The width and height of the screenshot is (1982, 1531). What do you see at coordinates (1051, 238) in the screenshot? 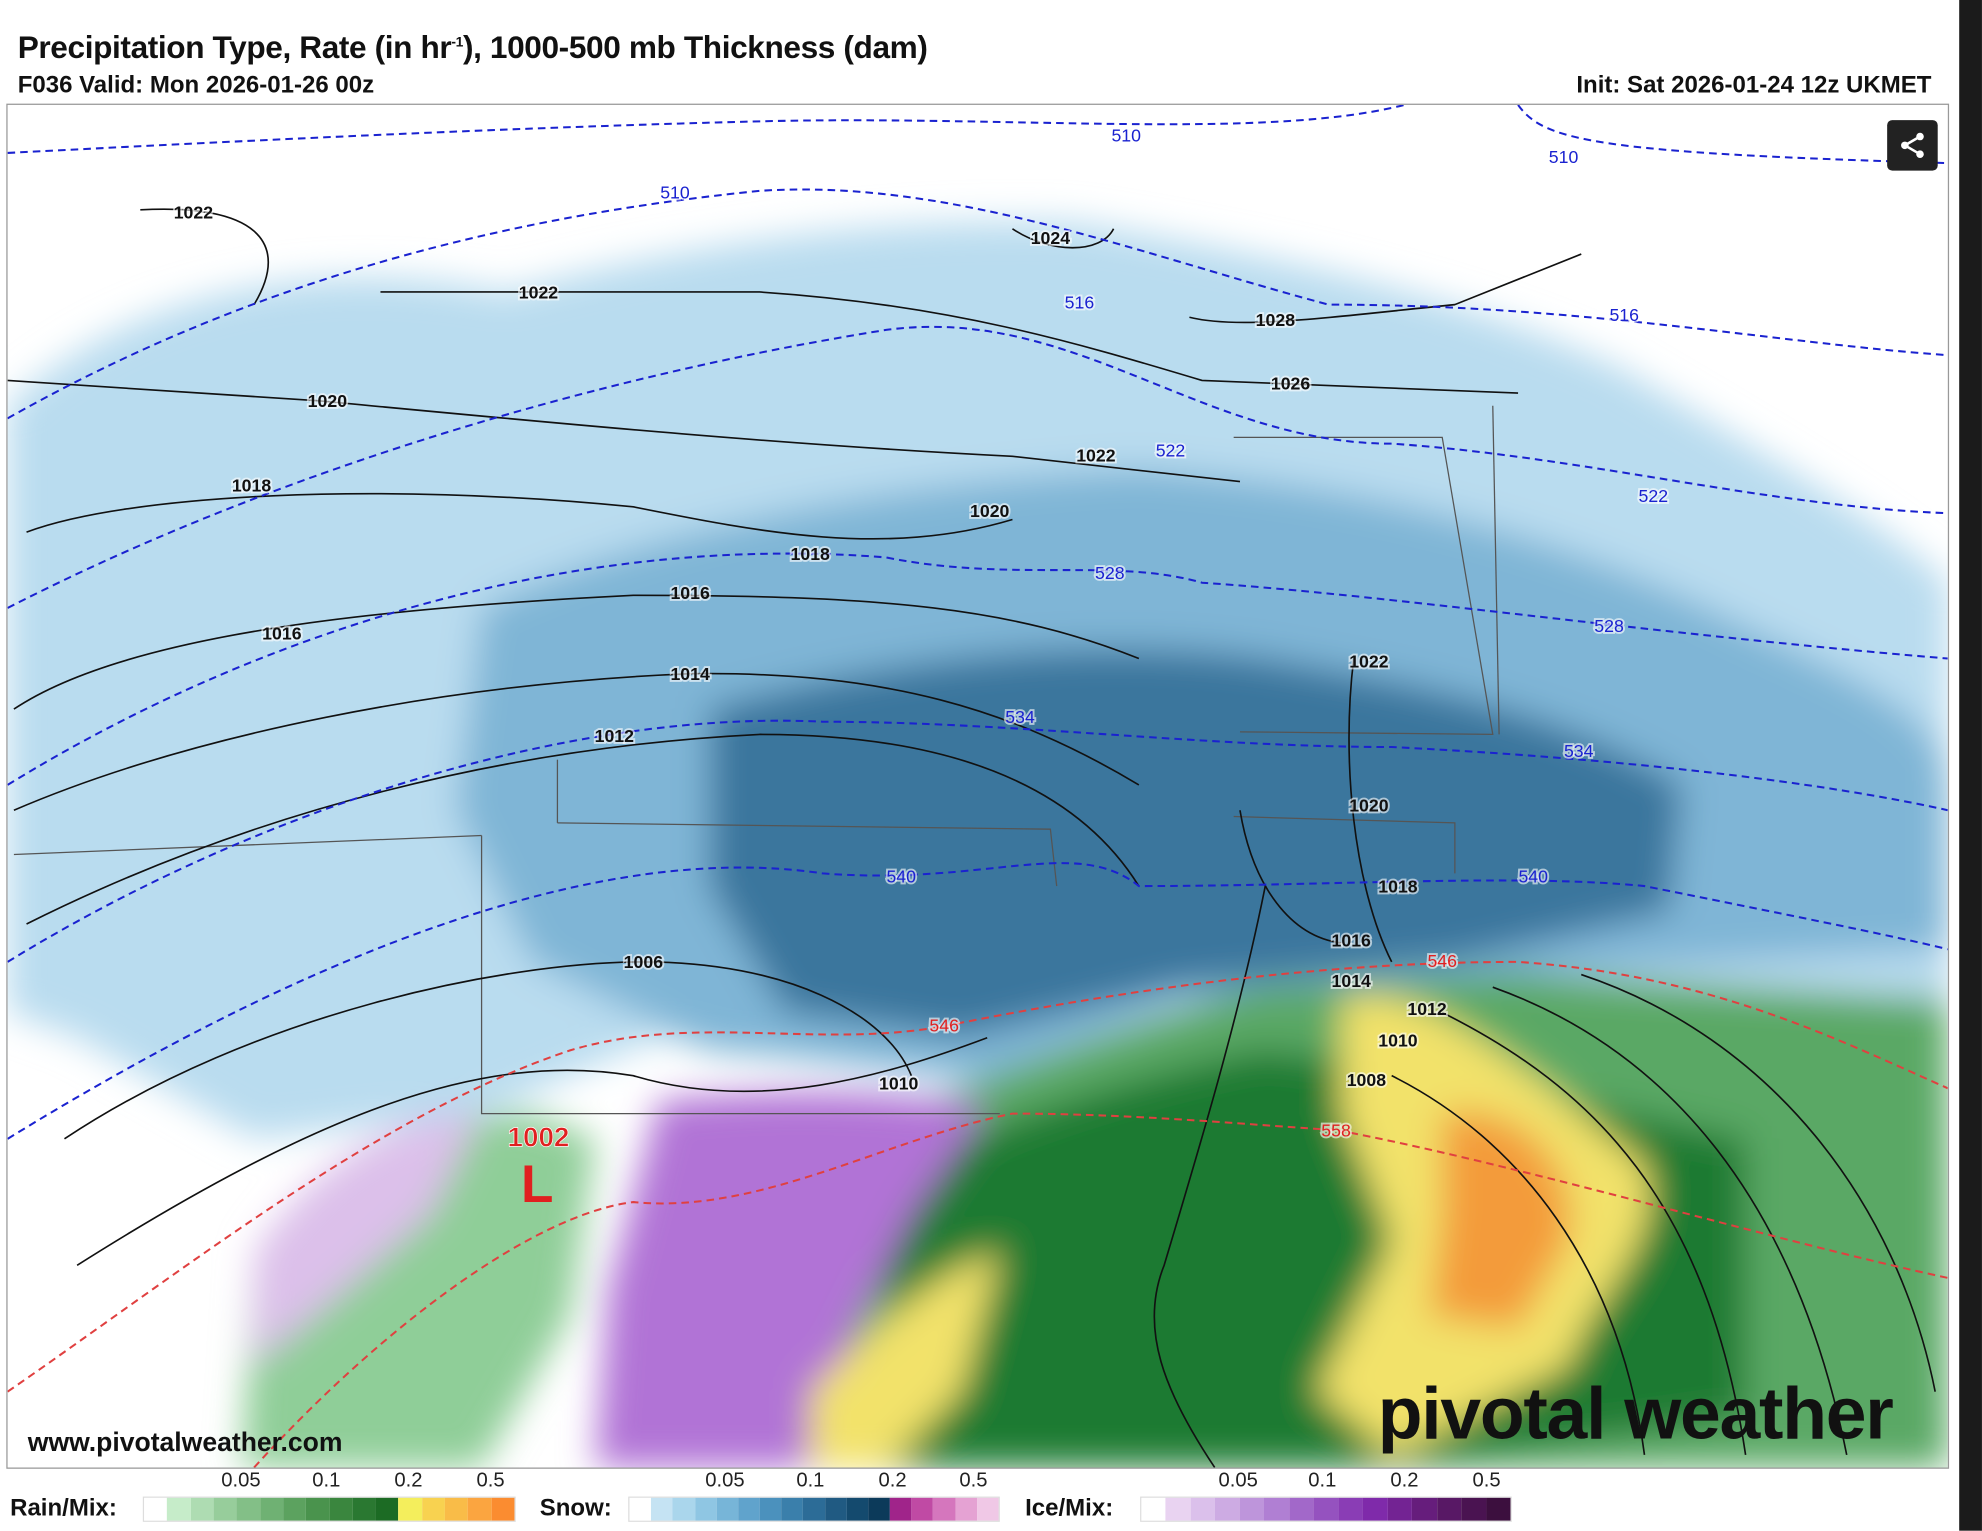
I see `isobar-label: 1024` at bounding box center [1051, 238].